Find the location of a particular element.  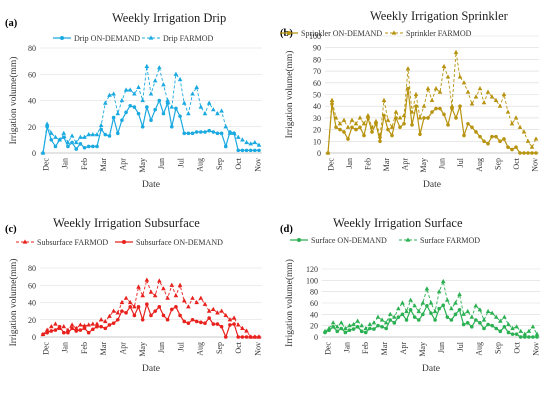

x-tick-label: Nov is located at coordinates (257, 165).